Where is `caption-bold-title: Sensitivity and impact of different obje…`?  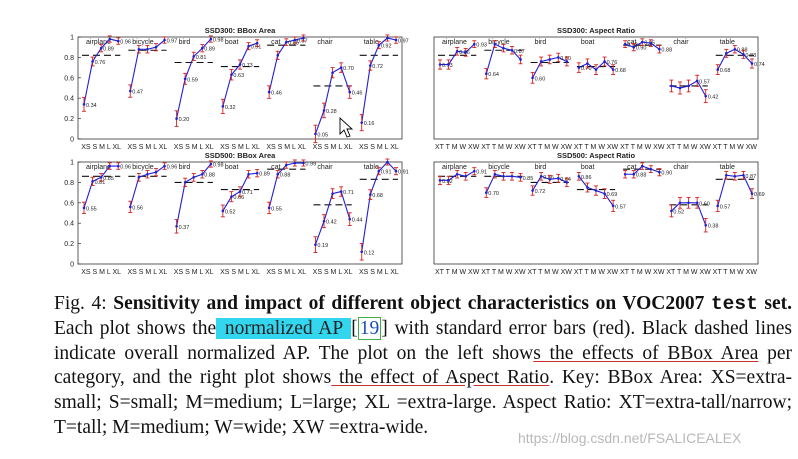 caption-bold-title: Sensitivity and impact of different obje… is located at coordinates (452, 304).